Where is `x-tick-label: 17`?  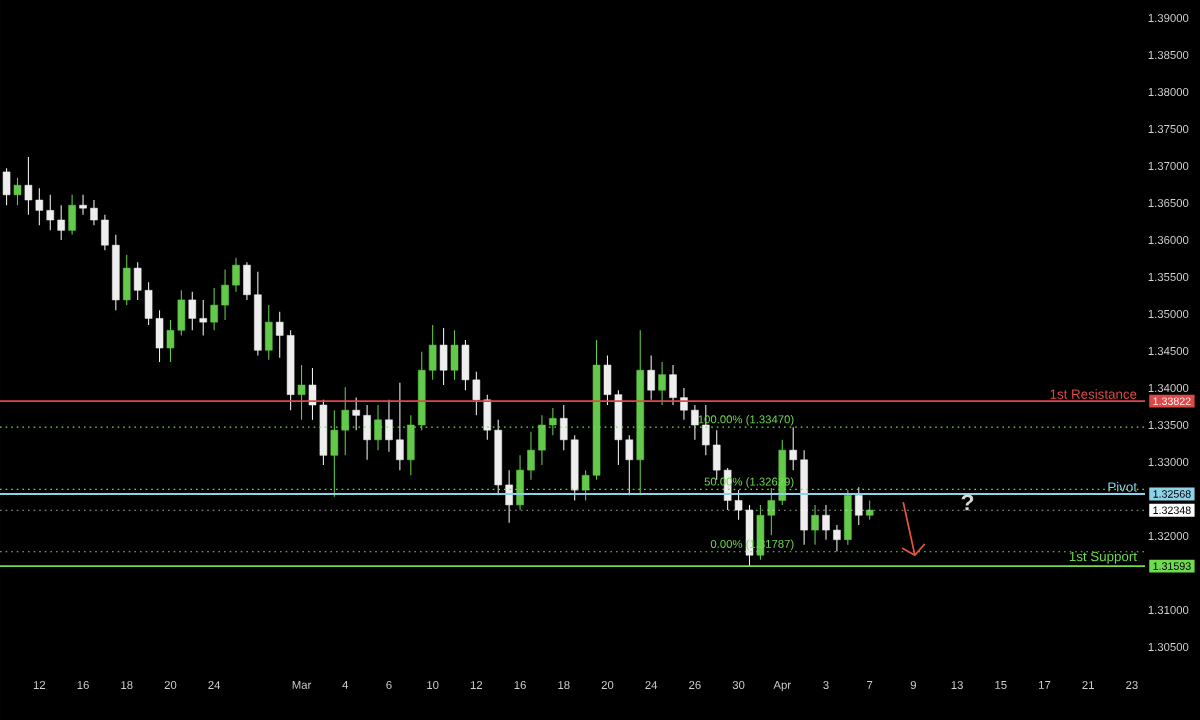
x-tick-label: 17 is located at coordinates (1045, 685).